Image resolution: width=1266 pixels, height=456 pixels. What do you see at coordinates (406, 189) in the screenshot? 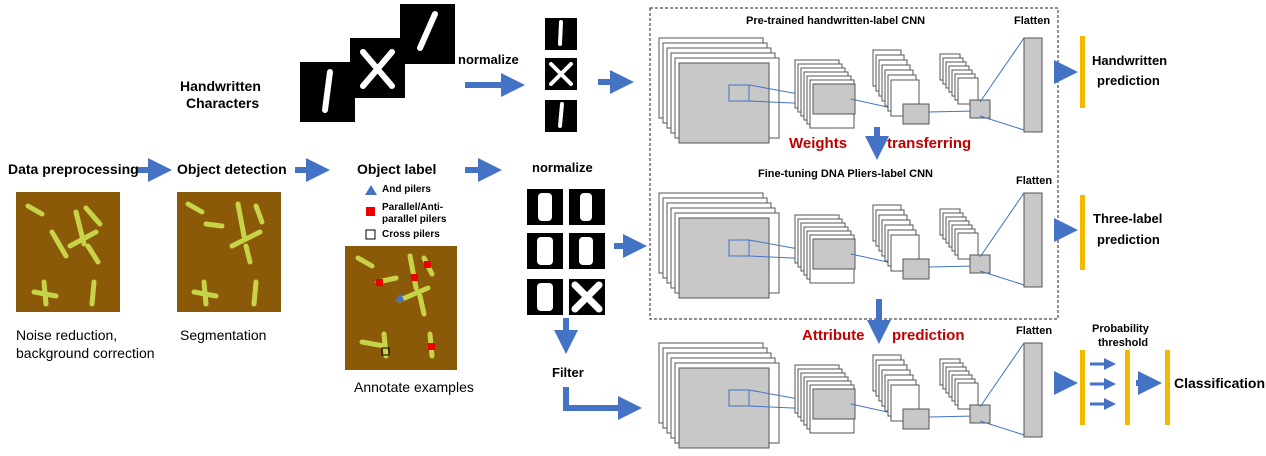
I see `legend-and-pilers: And pilers` at bounding box center [406, 189].